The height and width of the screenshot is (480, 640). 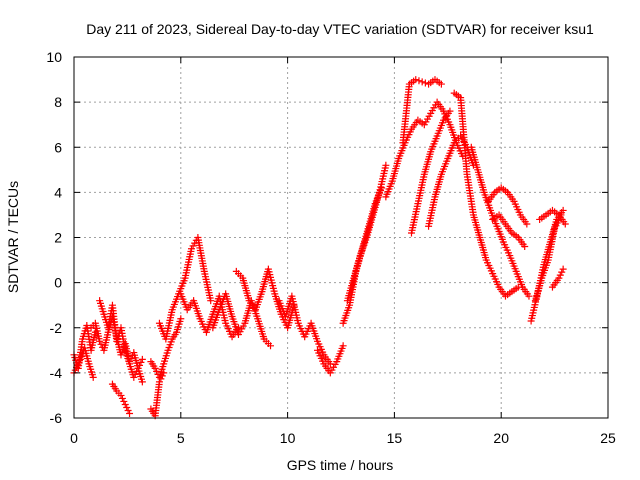 What do you see at coordinates (366, 233) in the screenshot?
I see `series-t14` at bounding box center [366, 233].